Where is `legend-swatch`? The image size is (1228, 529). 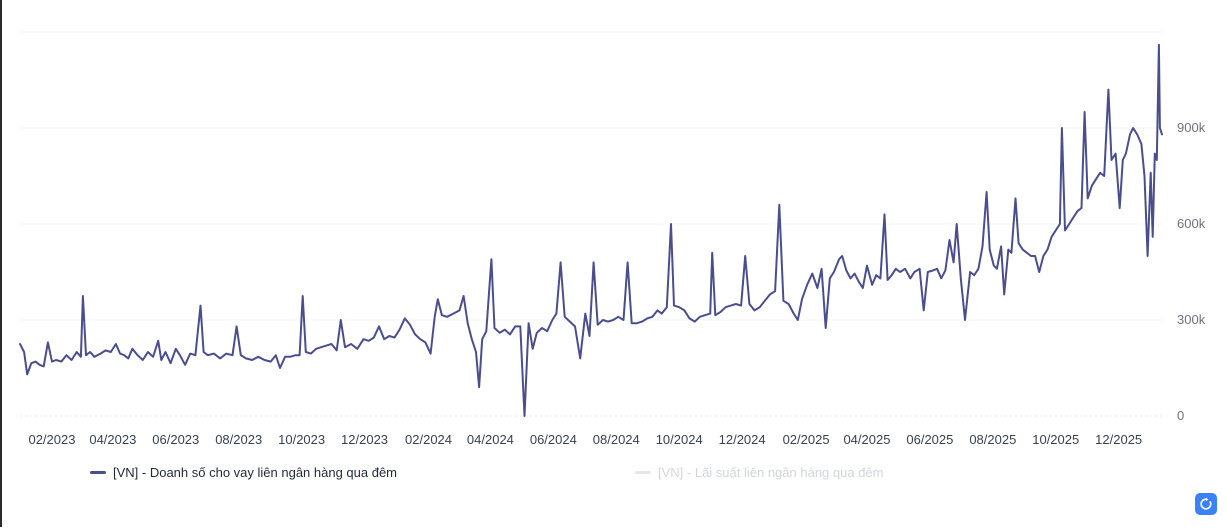 legend-swatch is located at coordinates (98, 472).